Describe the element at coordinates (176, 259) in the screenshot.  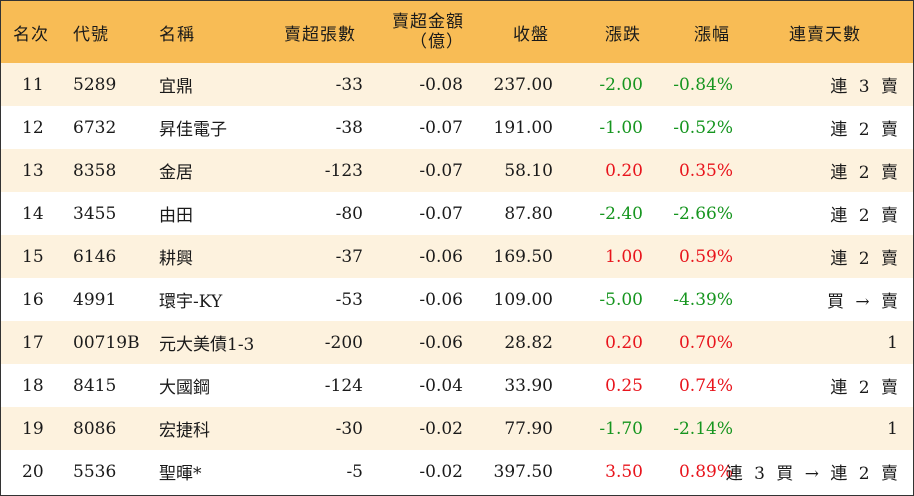
I see `cell-name: 耕興` at that location.